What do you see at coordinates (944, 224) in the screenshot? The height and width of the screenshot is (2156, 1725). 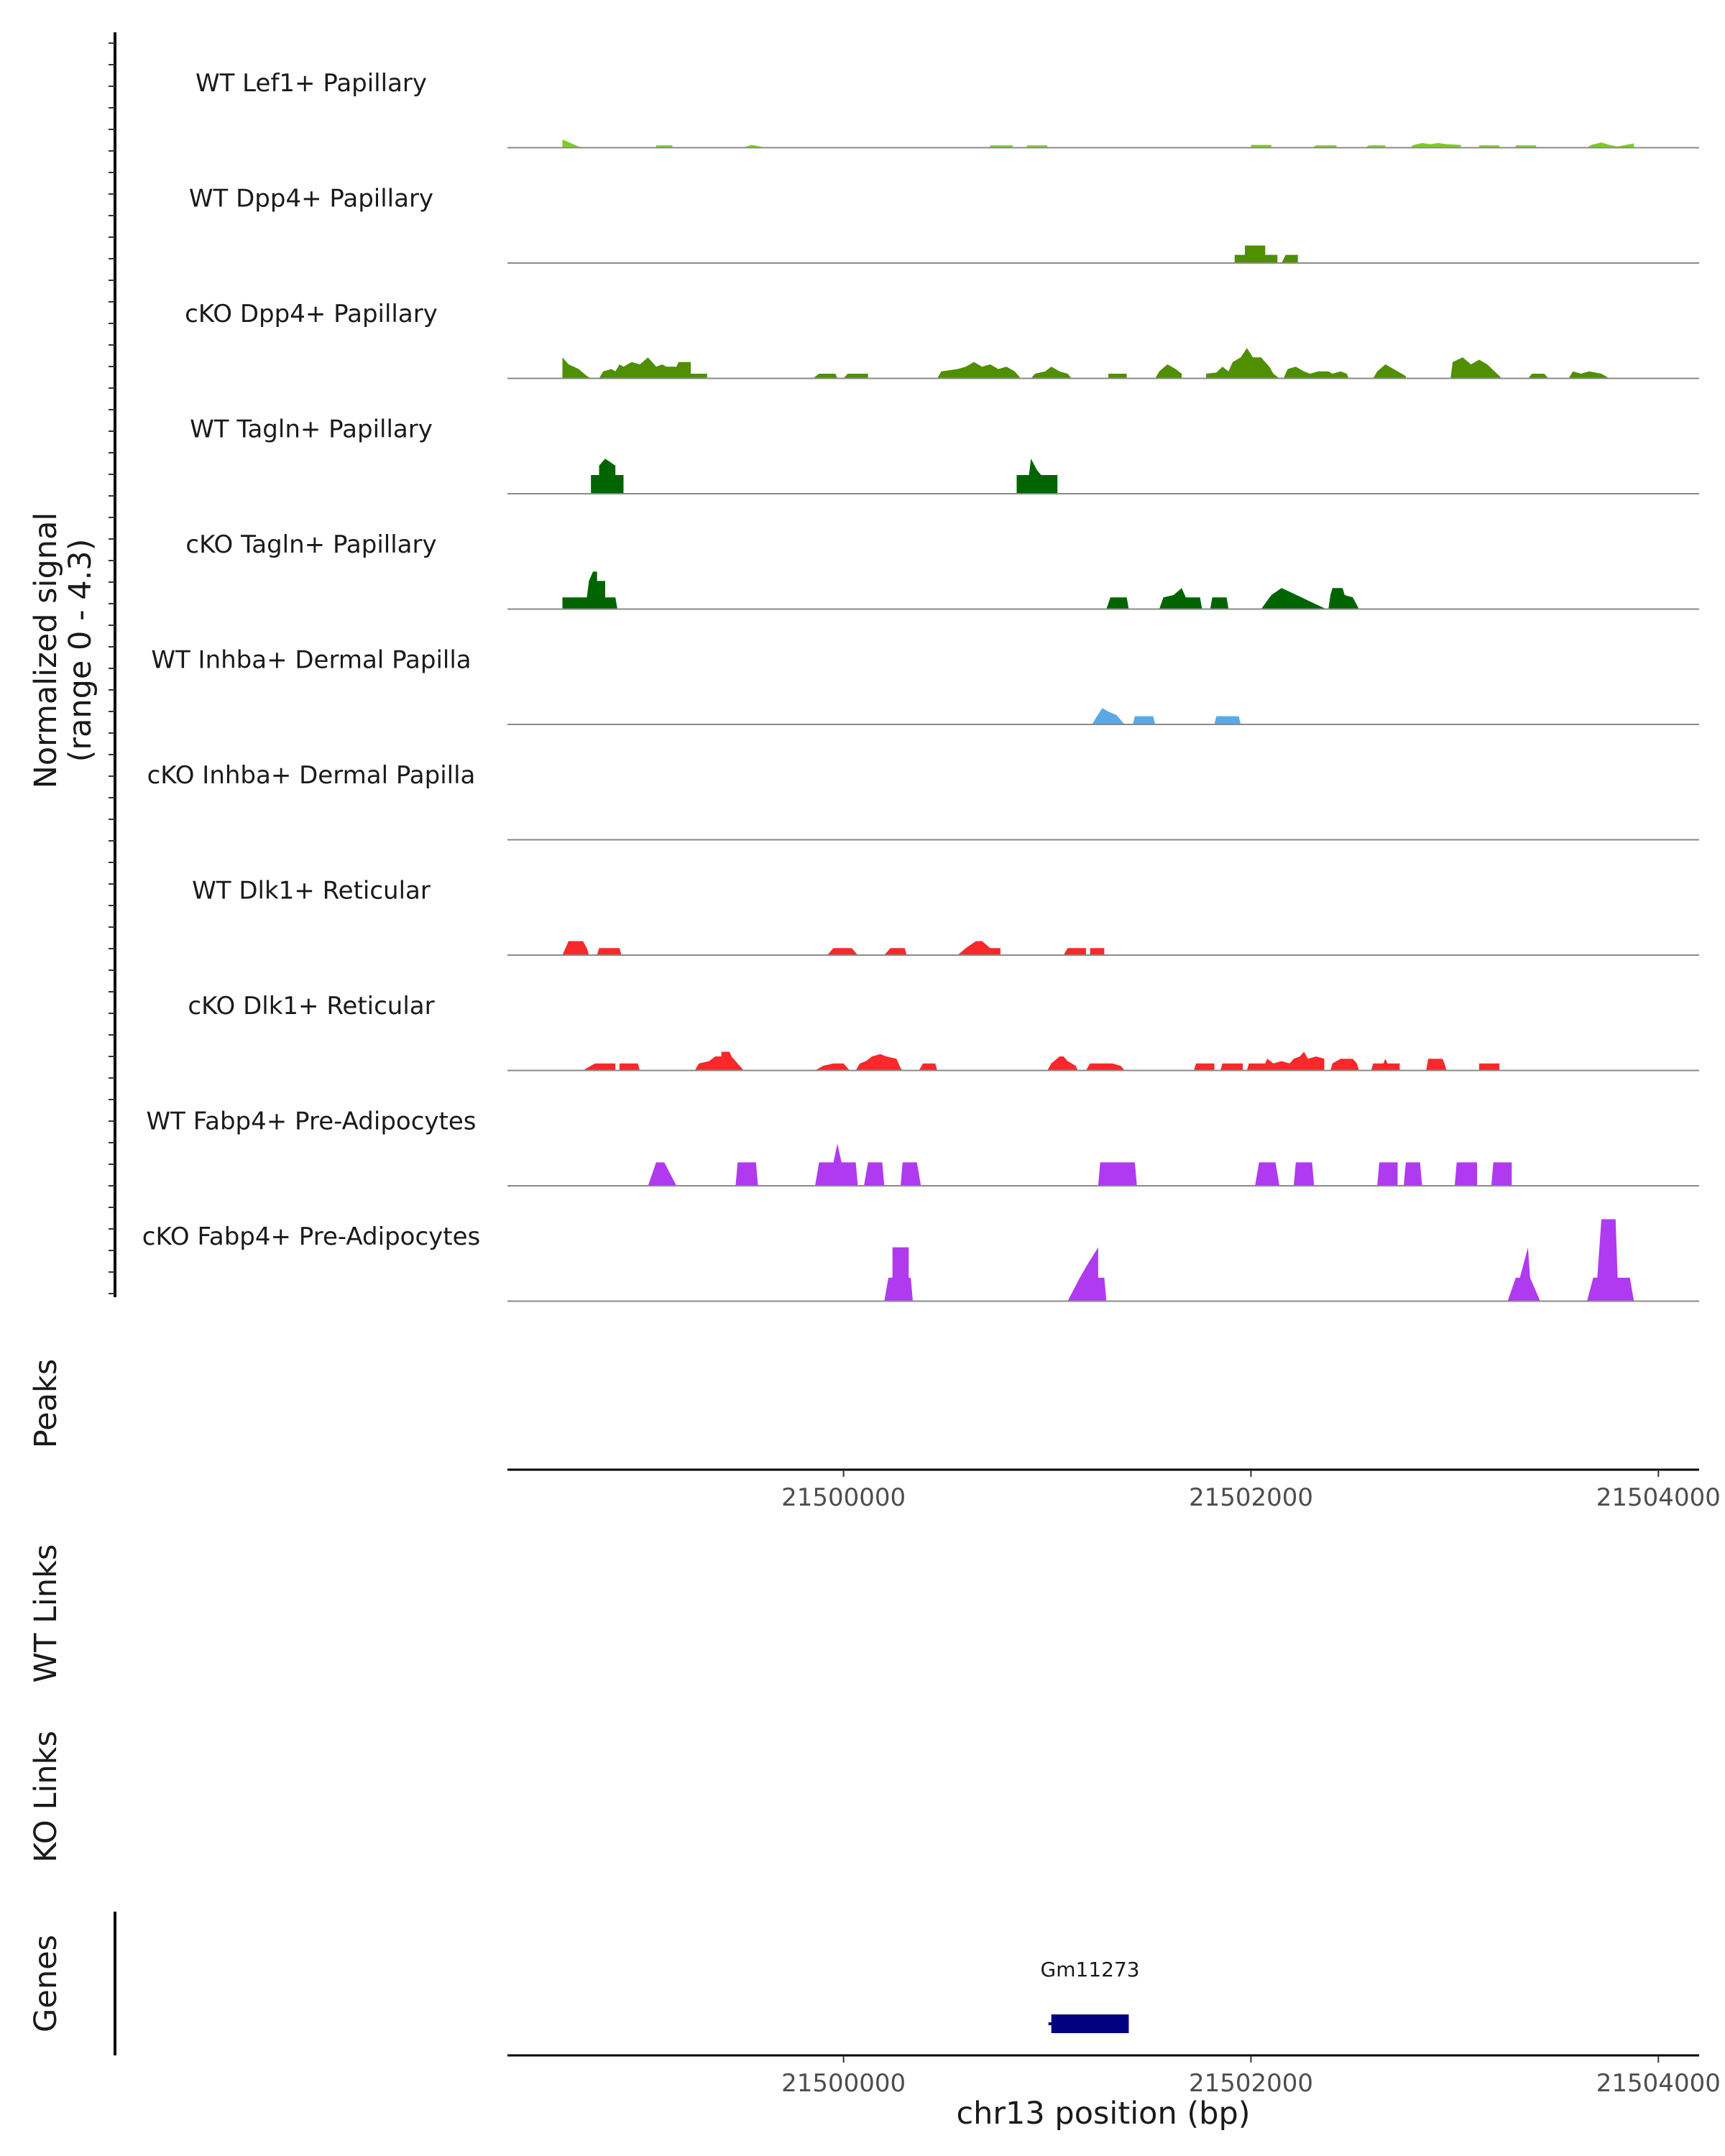 I see `track-2: WT Dpp4+ Papillary` at bounding box center [944, 224].